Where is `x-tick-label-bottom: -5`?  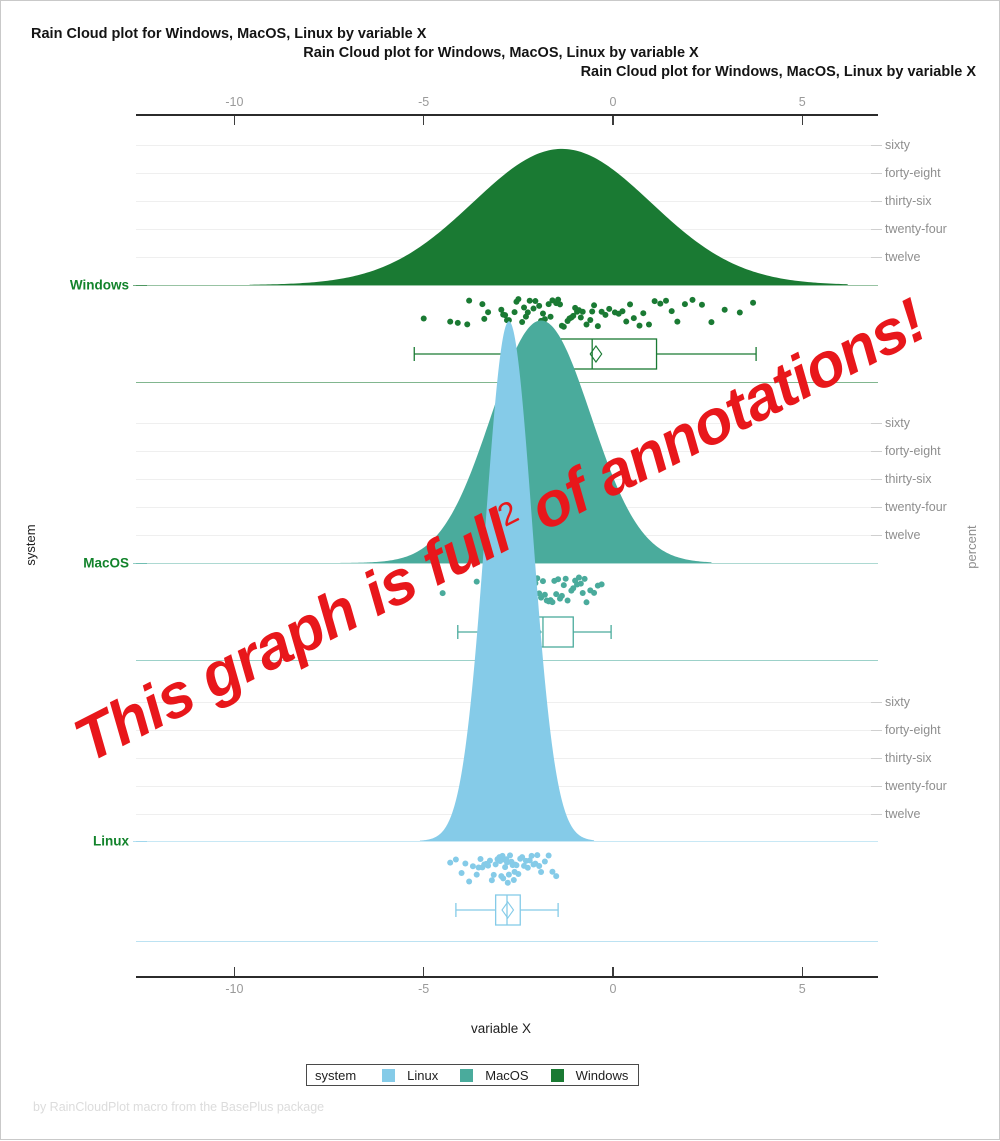
x-tick-label-bottom: -5 is located at coordinates (424, 989).